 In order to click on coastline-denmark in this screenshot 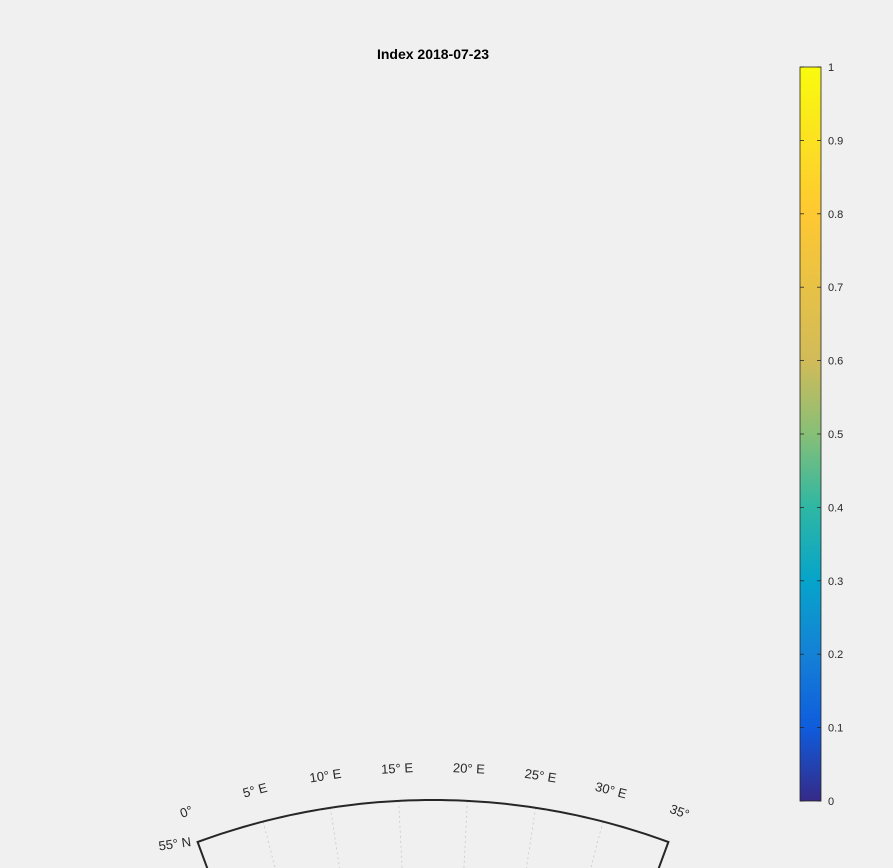, I will do `click(274, 736)`.